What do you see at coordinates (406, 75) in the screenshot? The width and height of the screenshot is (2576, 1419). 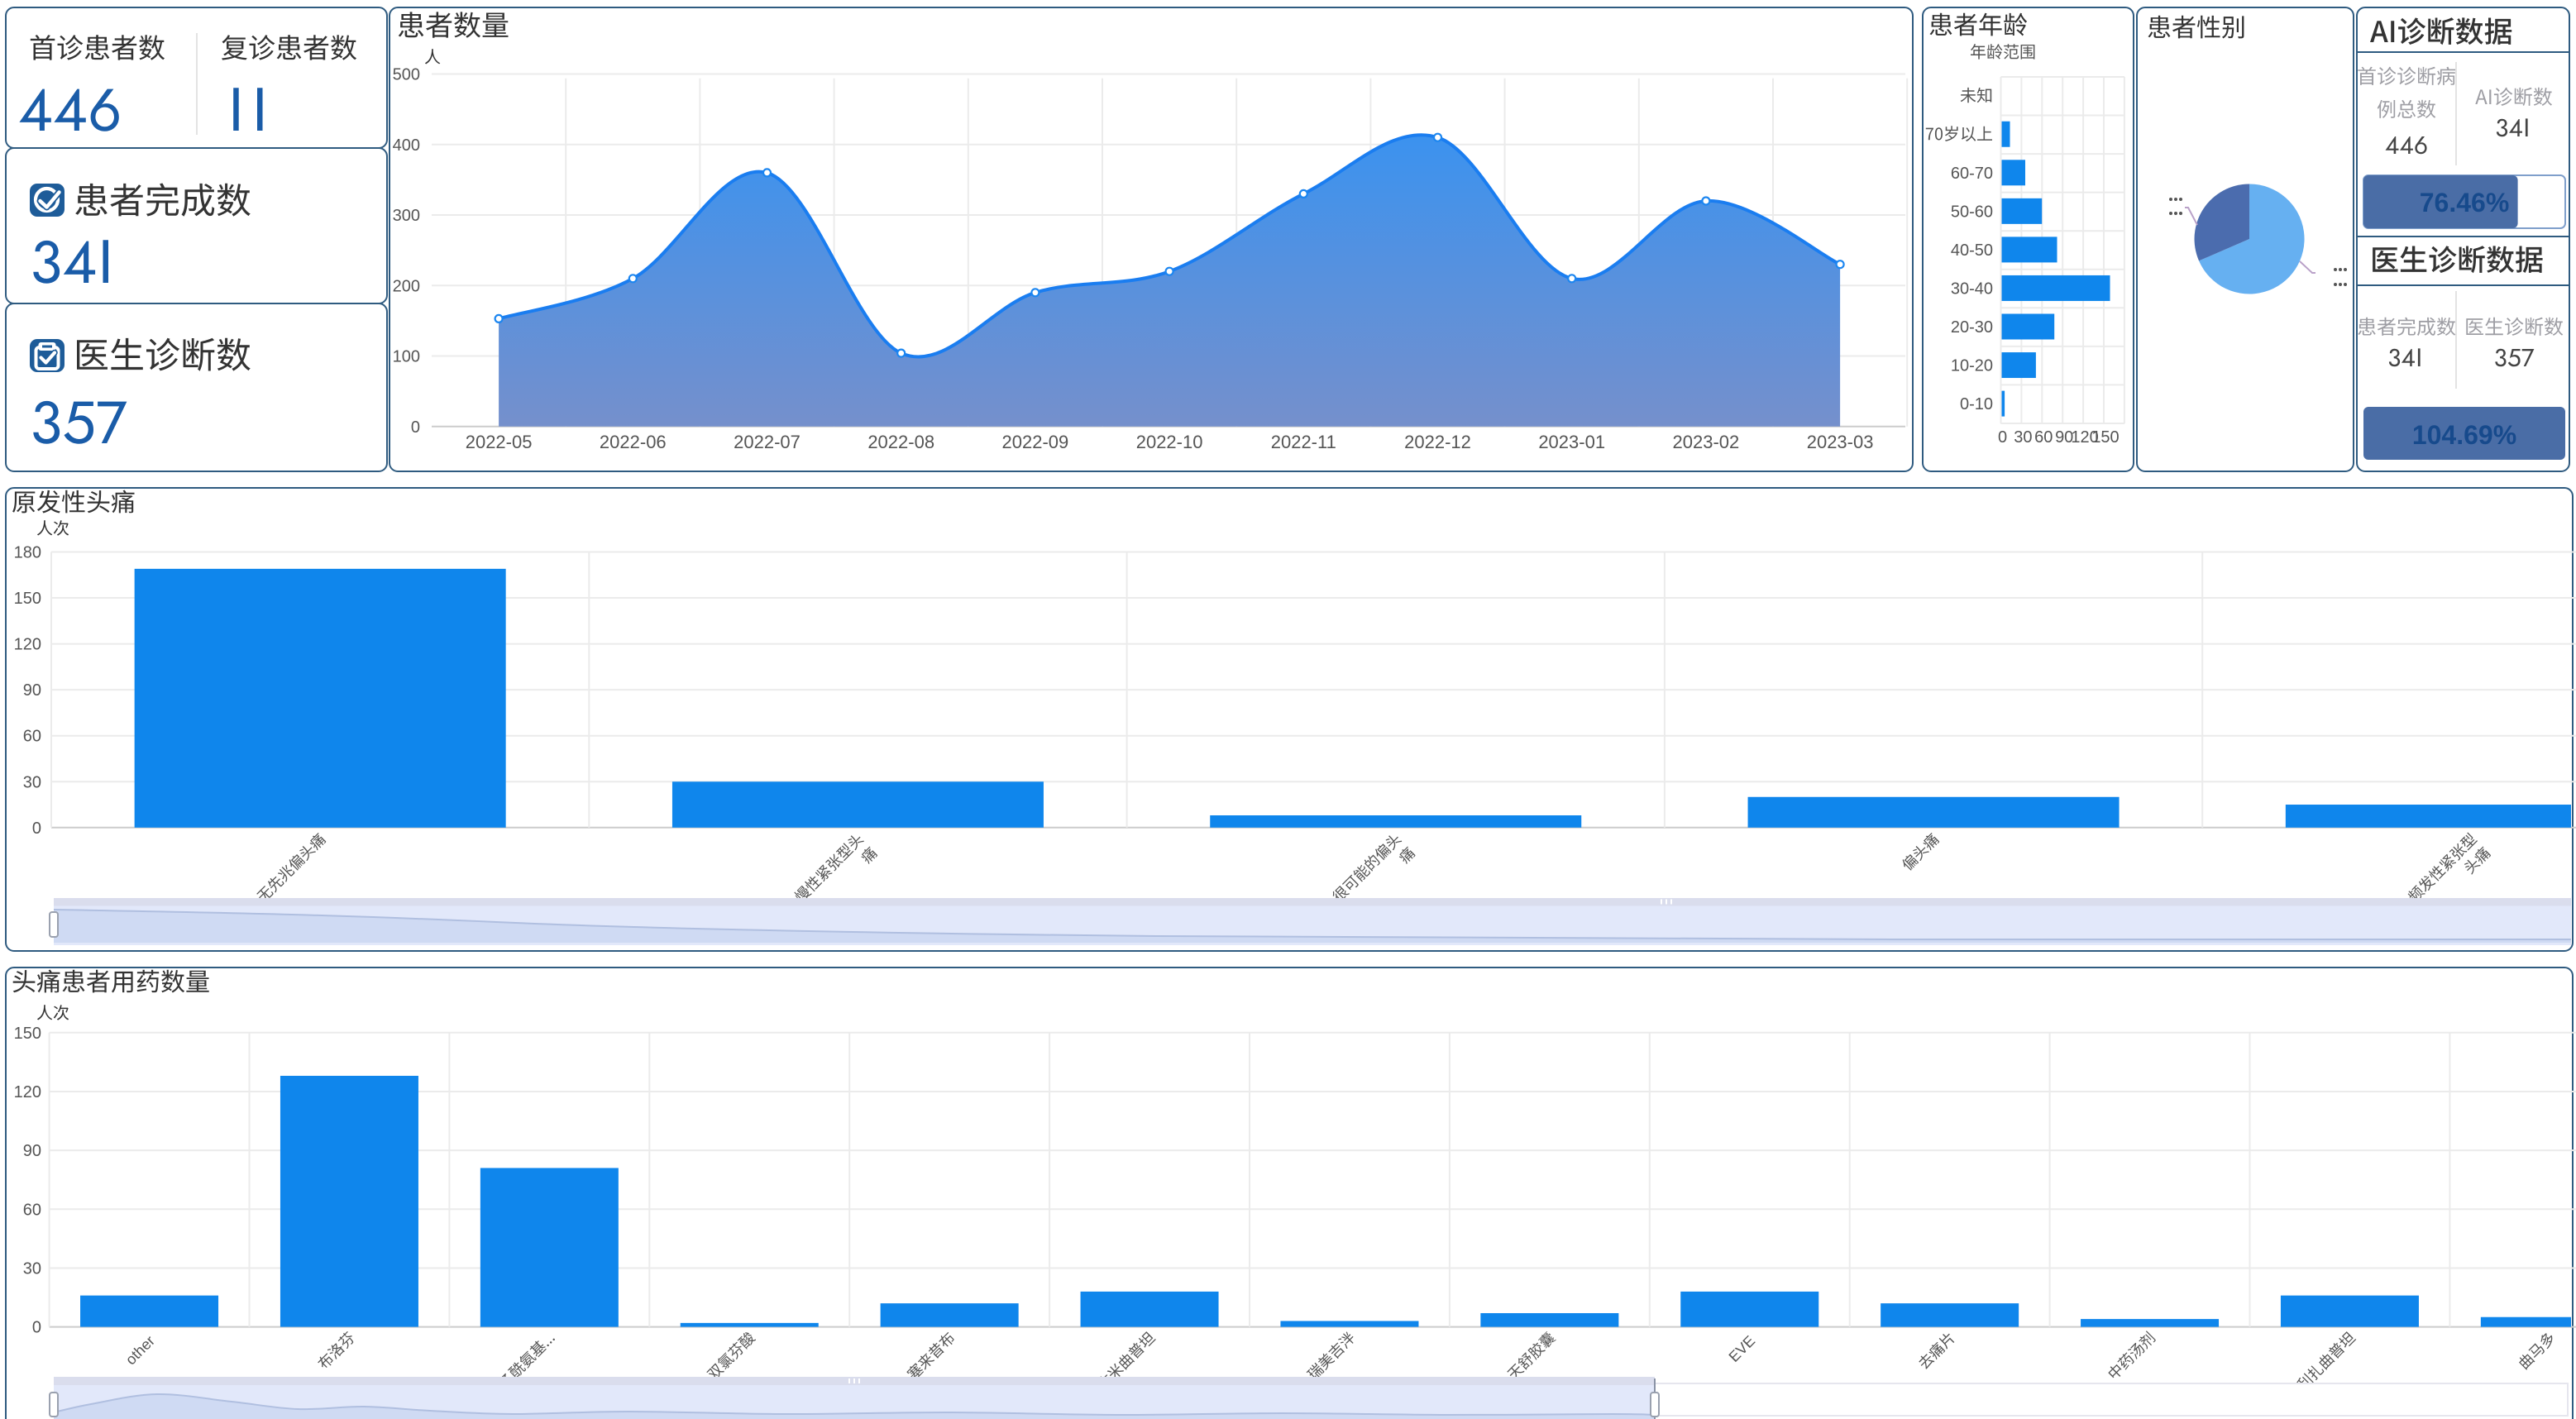 I see `svg-text: 500` at bounding box center [406, 75].